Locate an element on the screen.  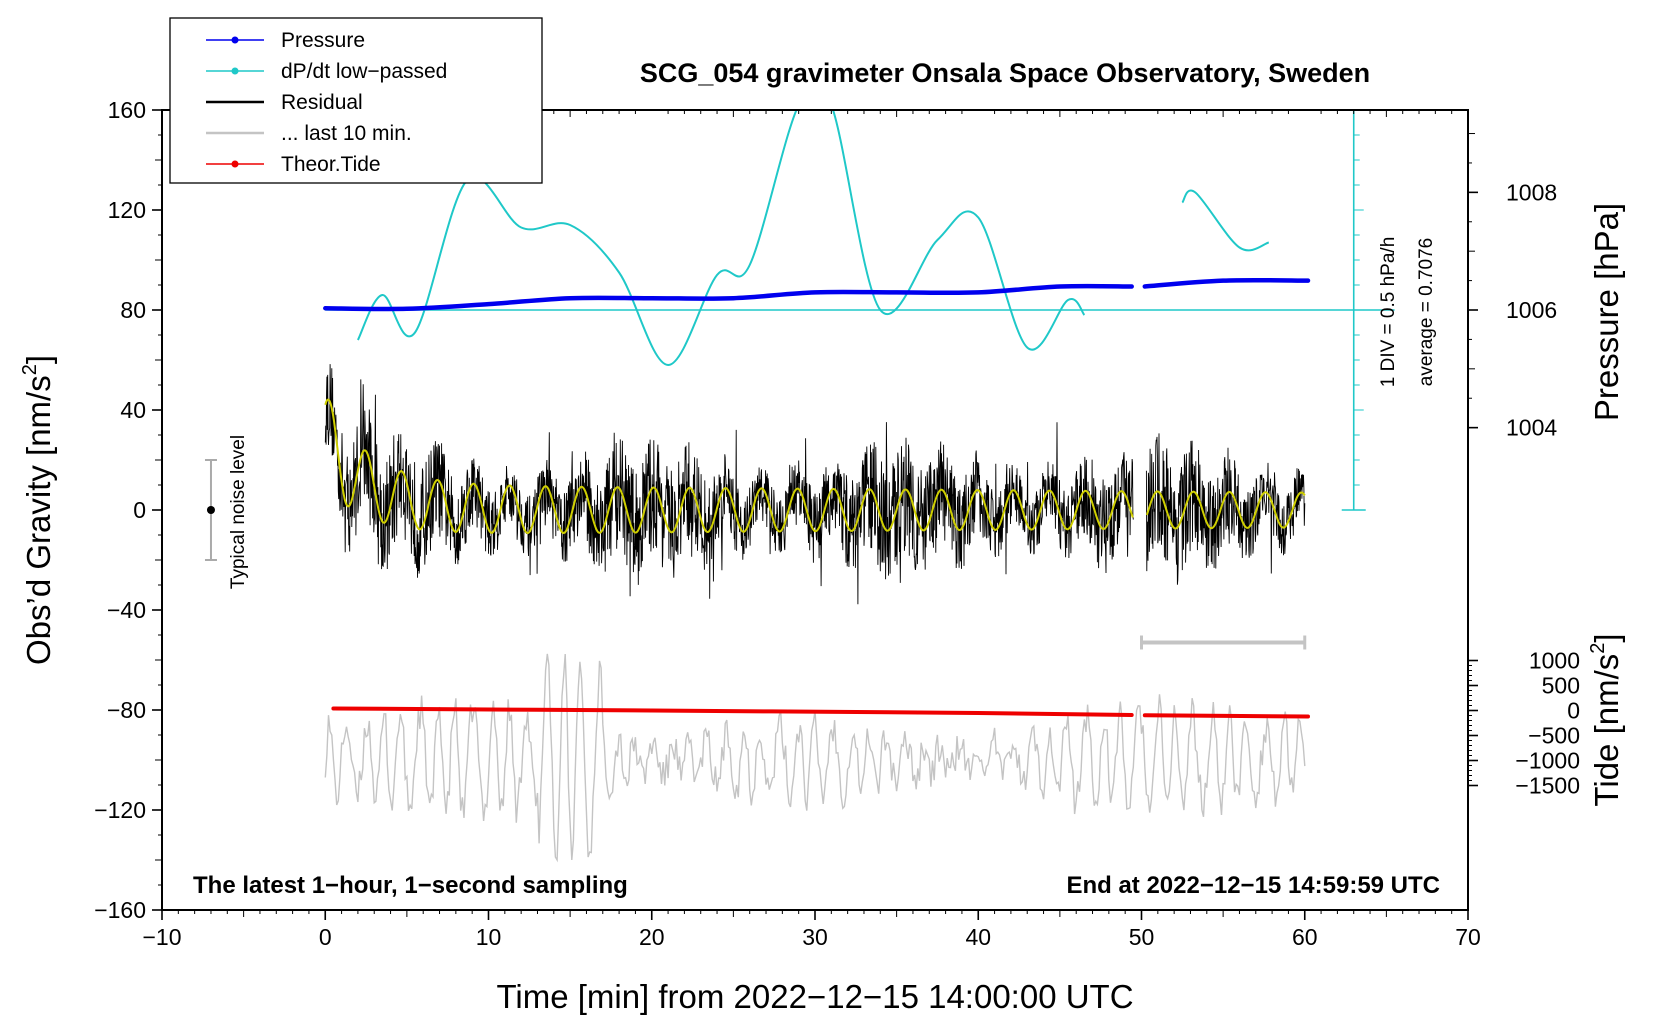
x-tick-label: 50 is located at coordinates (1142, 937).